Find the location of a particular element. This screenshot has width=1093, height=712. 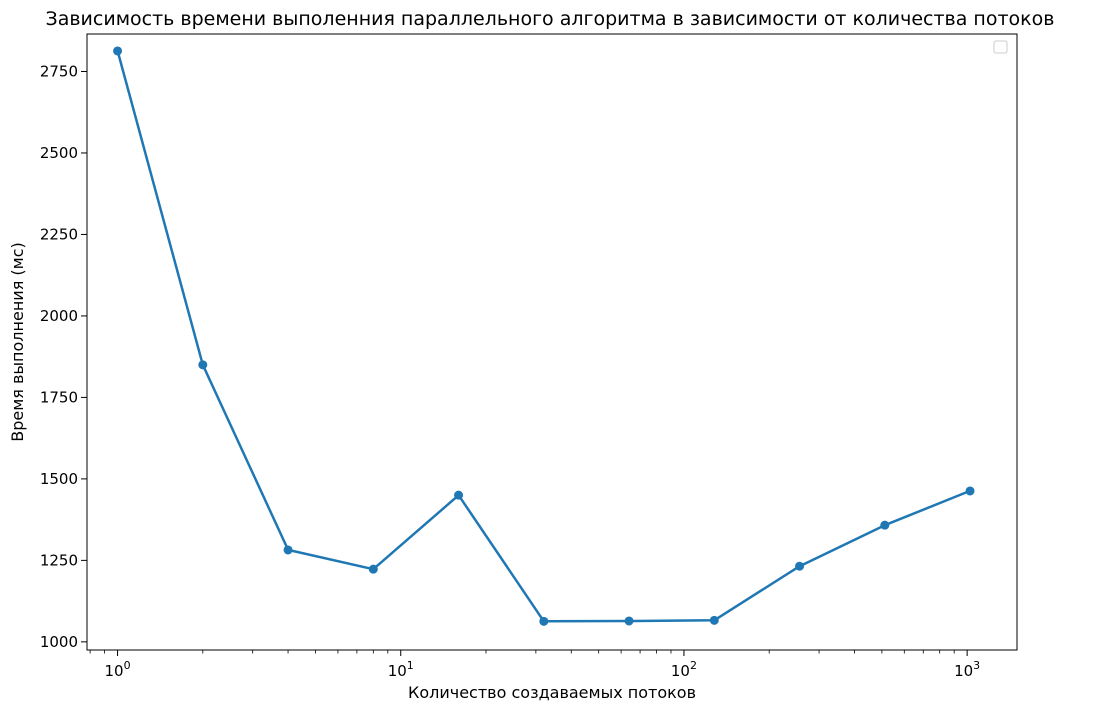

x-tick-label: 10³ is located at coordinates (967, 669).